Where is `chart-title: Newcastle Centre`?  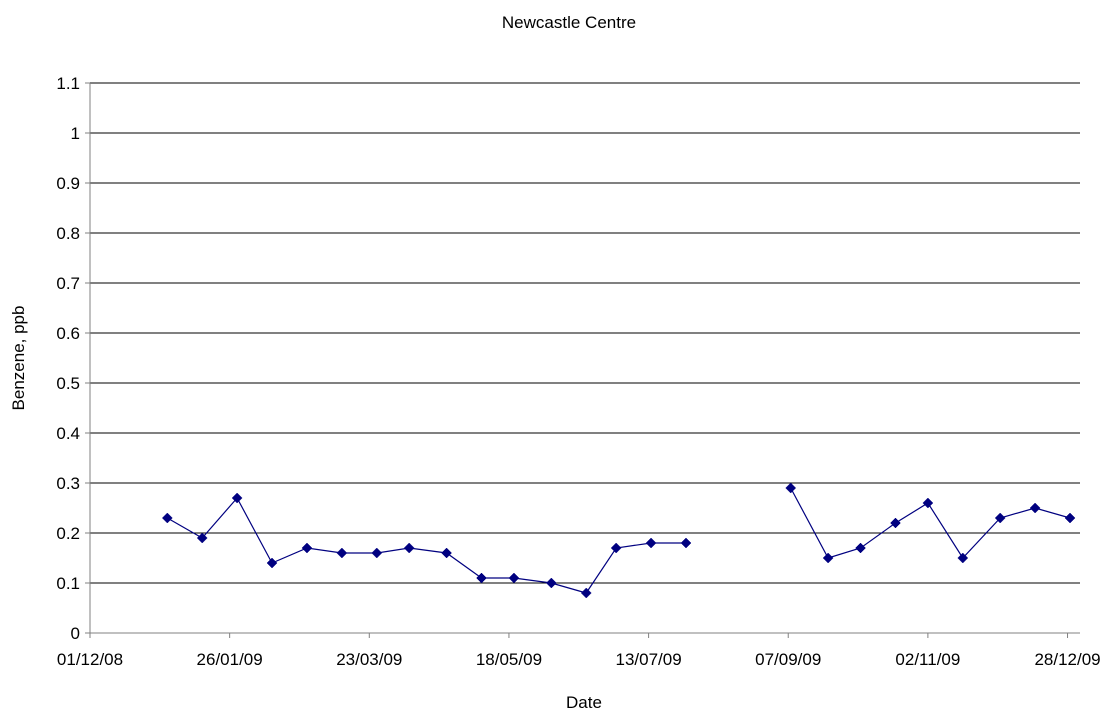
chart-title: Newcastle Centre is located at coordinates (569, 22).